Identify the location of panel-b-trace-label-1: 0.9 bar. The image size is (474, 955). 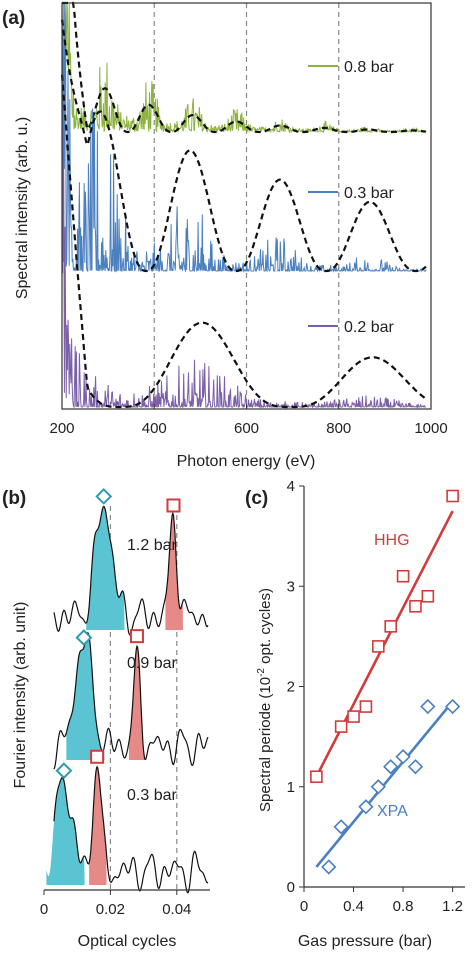
(152, 663).